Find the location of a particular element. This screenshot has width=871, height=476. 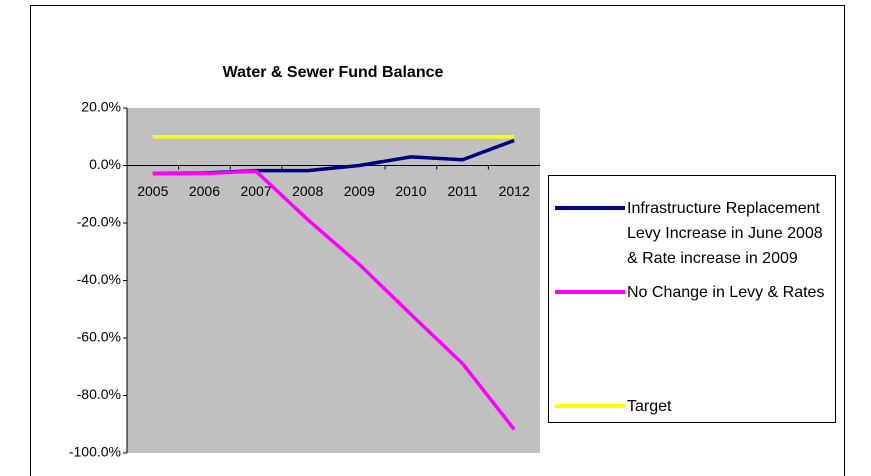

y-tick-label: -40.0% is located at coordinates (99, 279).